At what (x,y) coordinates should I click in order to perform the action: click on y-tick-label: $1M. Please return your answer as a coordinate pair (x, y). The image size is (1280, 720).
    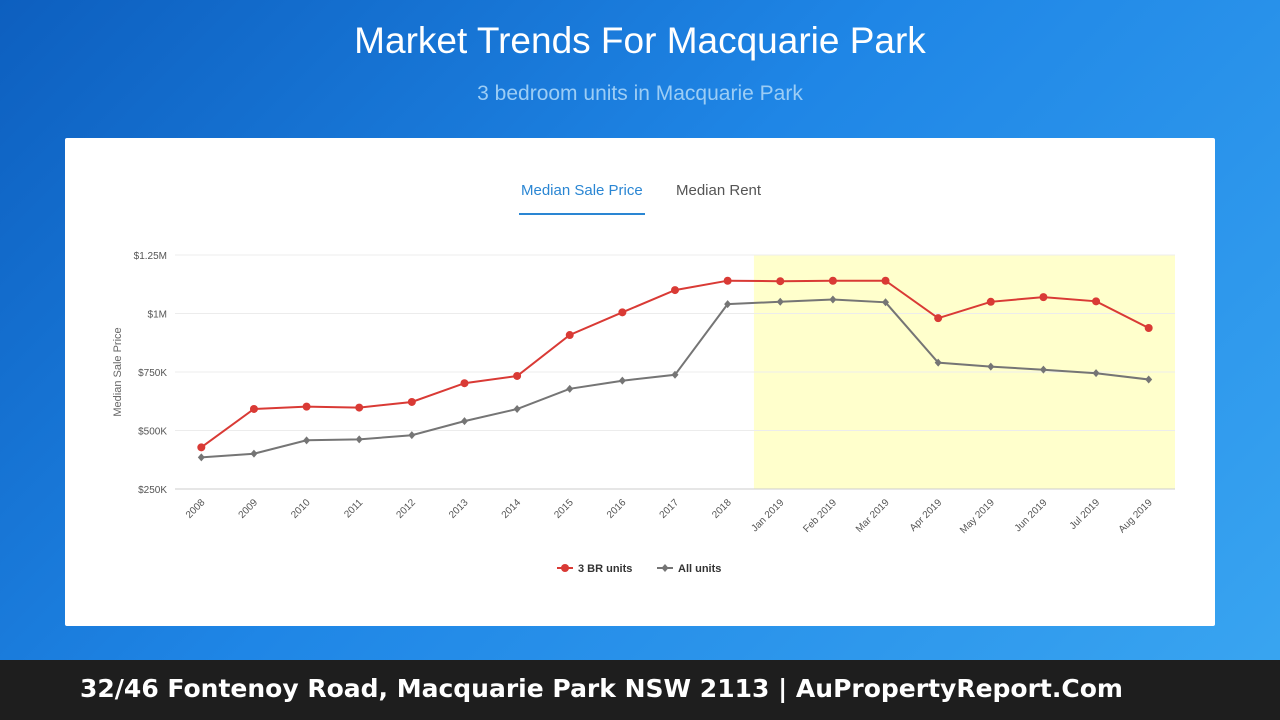
    Looking at the image, I should click on (157, 315).